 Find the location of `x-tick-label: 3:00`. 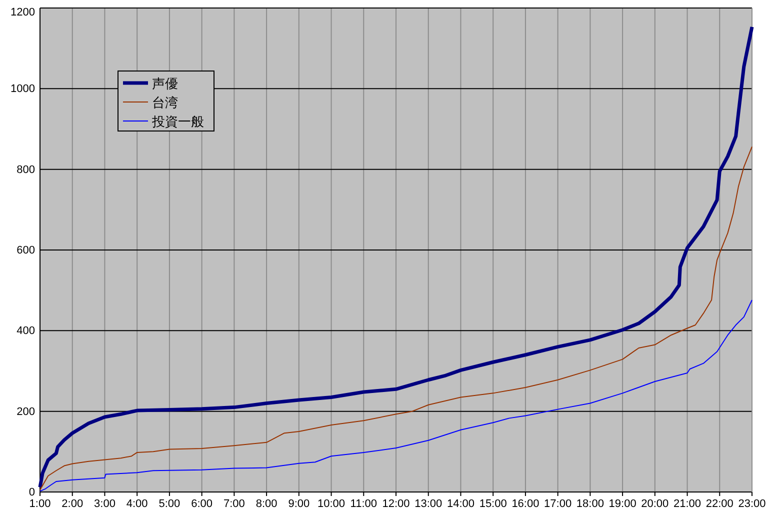

x-tick-label: 3:00 is located at coordinates (105, 504).